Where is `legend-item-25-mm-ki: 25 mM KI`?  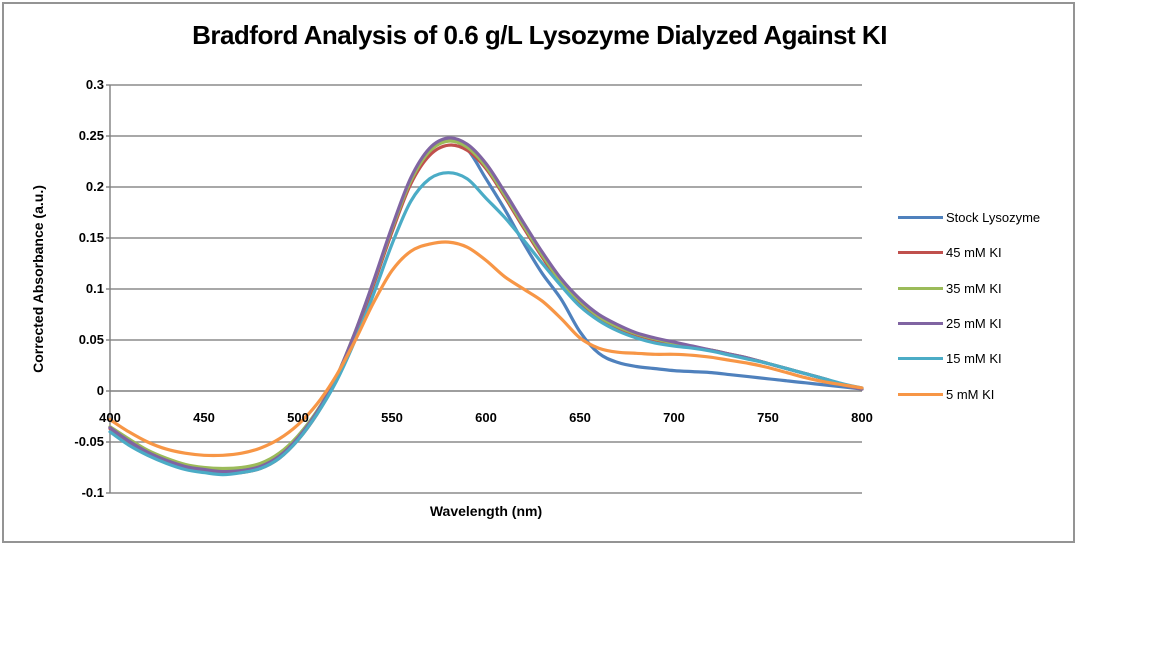 legend-item-25-mm-ki: 25 mM KI is located at coordinates (950, 323).